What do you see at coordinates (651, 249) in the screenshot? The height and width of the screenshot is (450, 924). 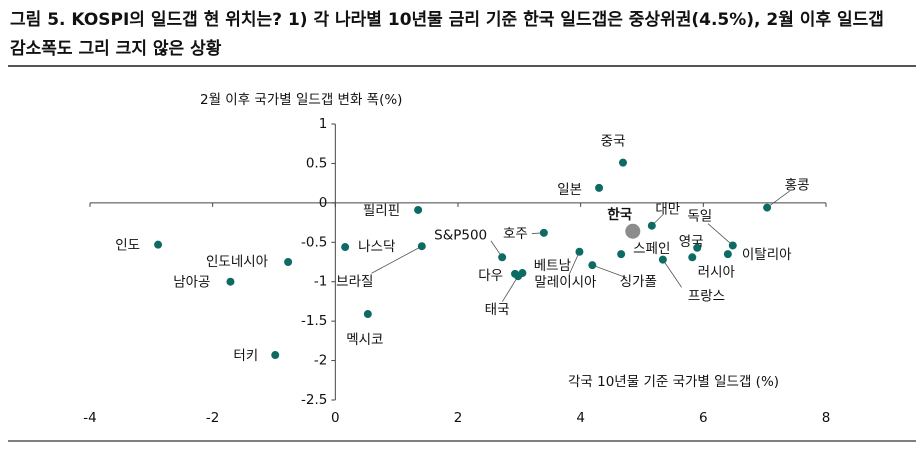 I see `point-label: 스페인` at bounding box center [651, 249].